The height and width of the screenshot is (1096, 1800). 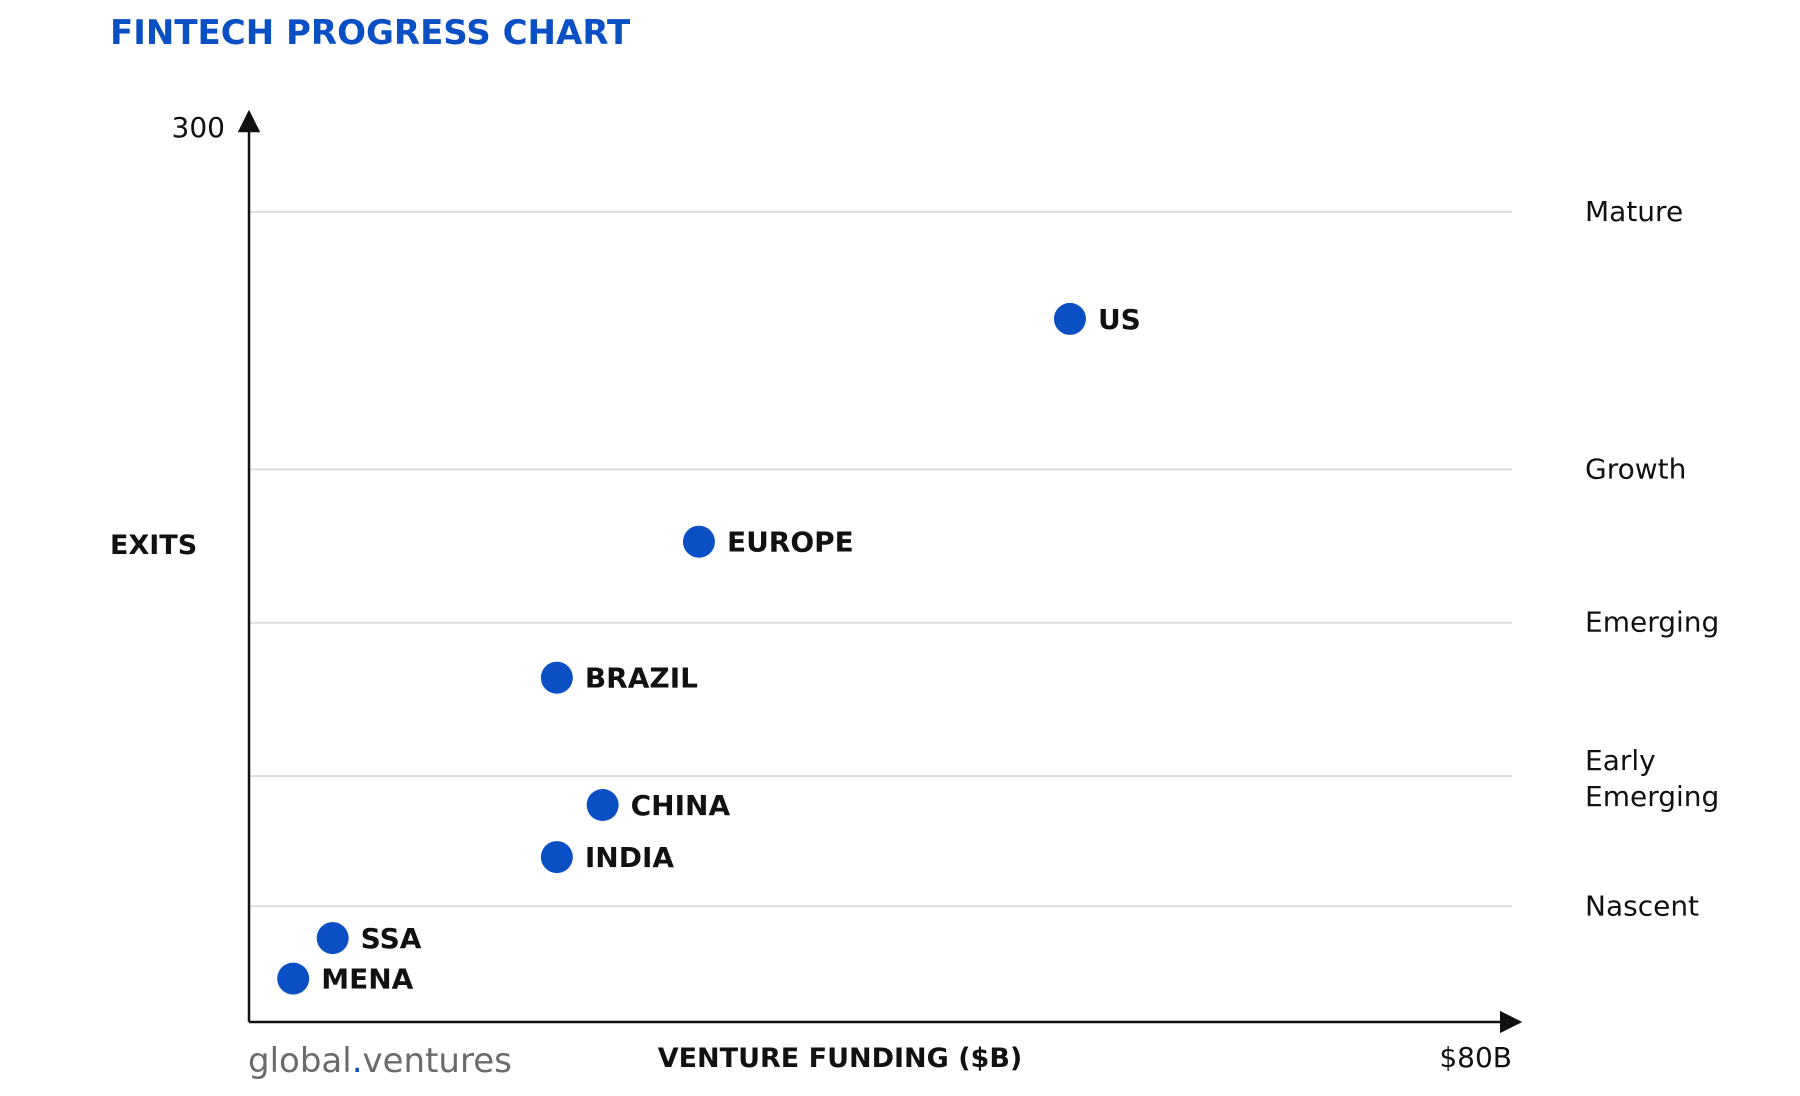 What do you see at coordinates (630, 857) in the screenshot?
I see `point-label-india: INDIA` at bounding box center [630, 857].